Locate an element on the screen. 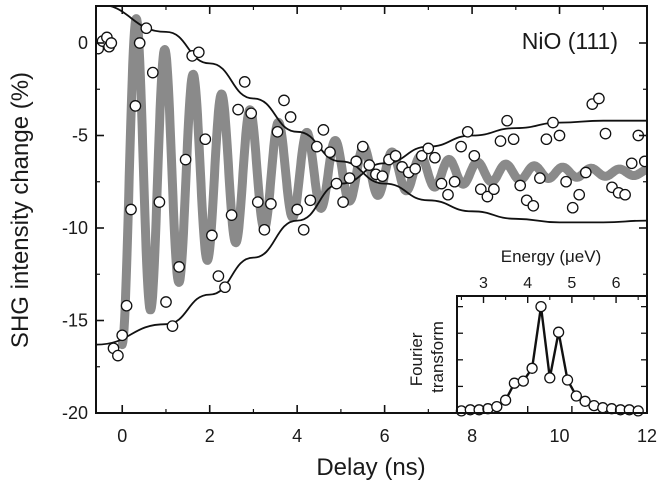  x-tick-label: 10 is located at coordinates (560, 436).